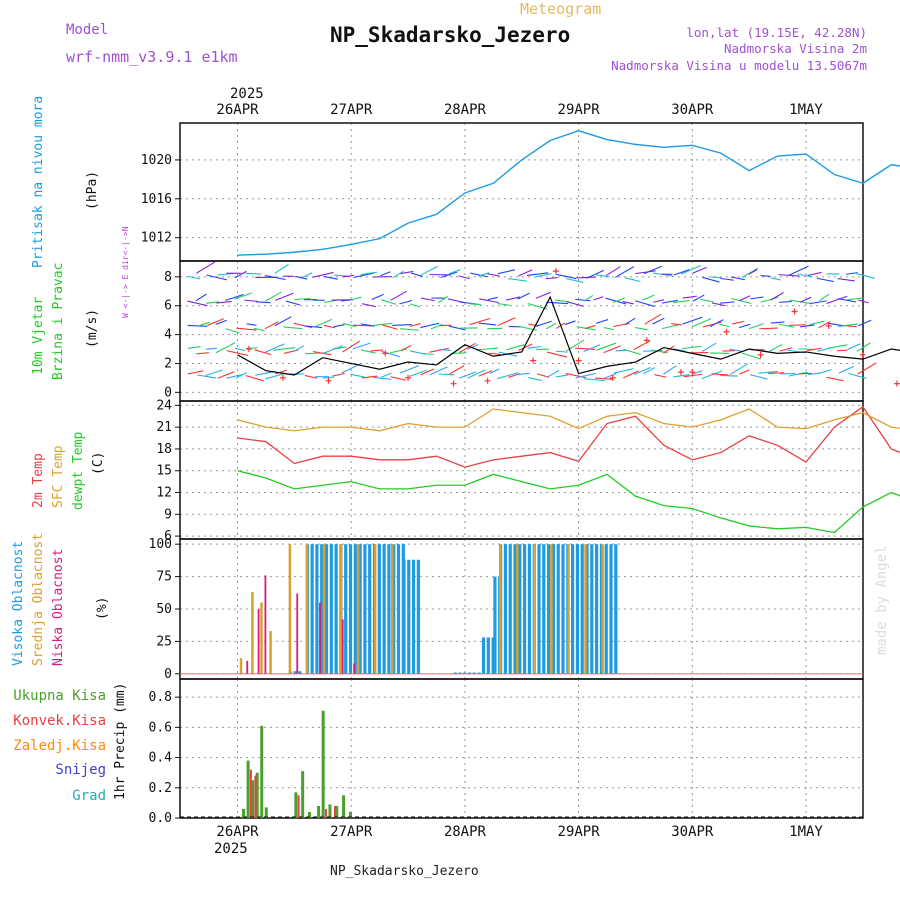  I want to click on y-tick-label: 15, so click(164, 471).